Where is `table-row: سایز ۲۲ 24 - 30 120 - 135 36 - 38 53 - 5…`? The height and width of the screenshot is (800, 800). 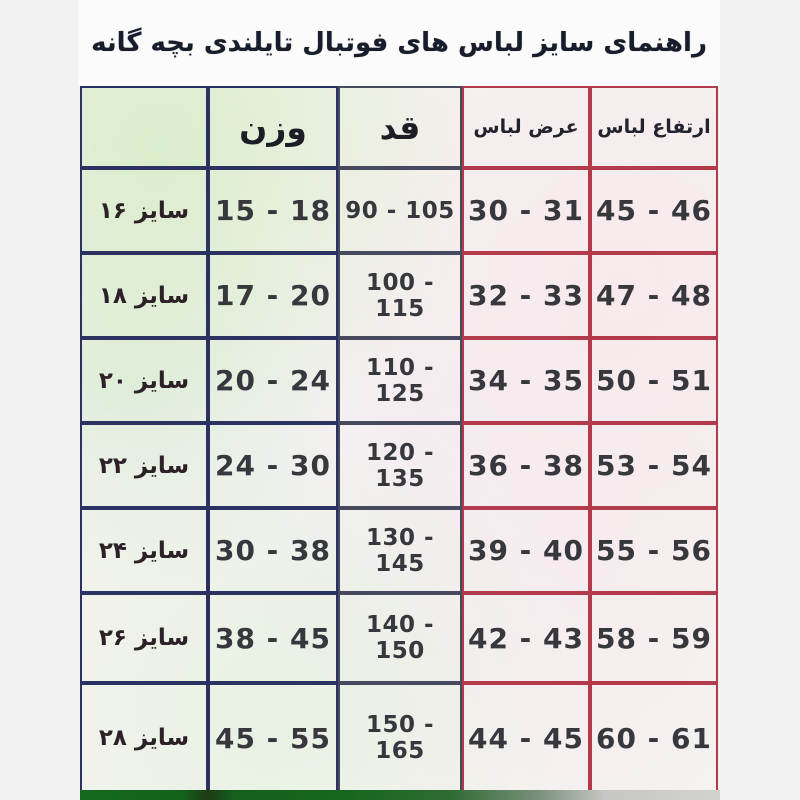 table-row: سایز ۲۲ 24 - 30 120 - 135 36 - 38 53 - 5… is located at coordinates (399, 465).